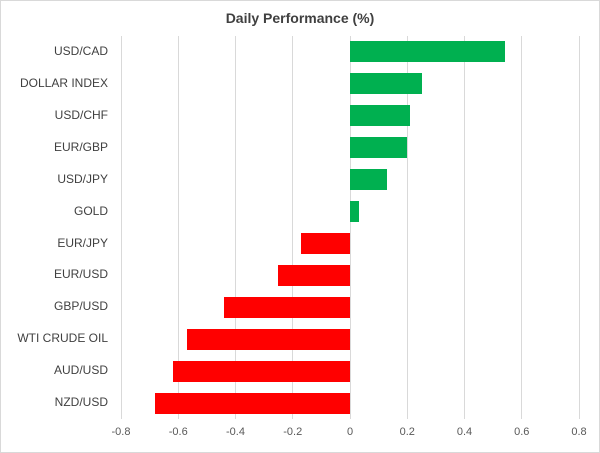 This screenshot has height=453, width=600. Describe the element at coordinates (82, 178) in the screenshot. I see `category-label: USD/JPY` at that location.